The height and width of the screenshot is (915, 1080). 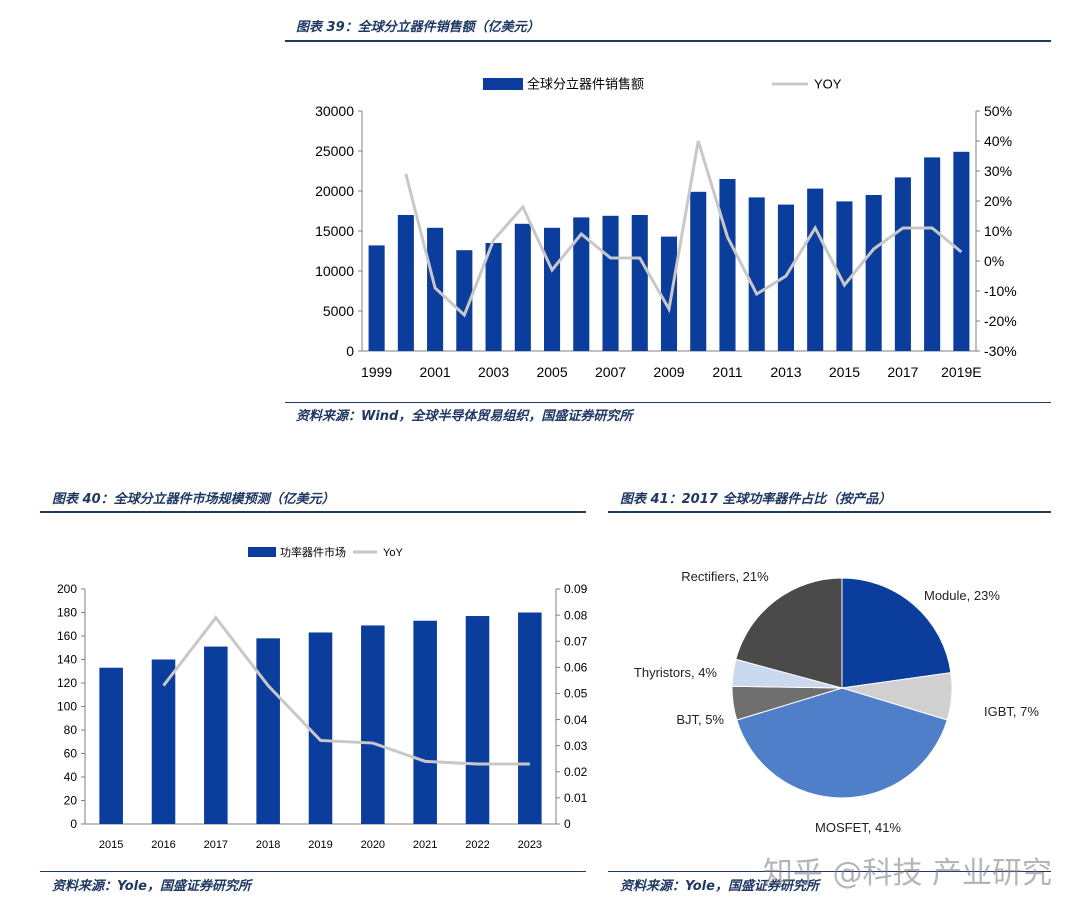 I want to click on chart40-x-tick-label: 2020, so click(x=373, y=845).